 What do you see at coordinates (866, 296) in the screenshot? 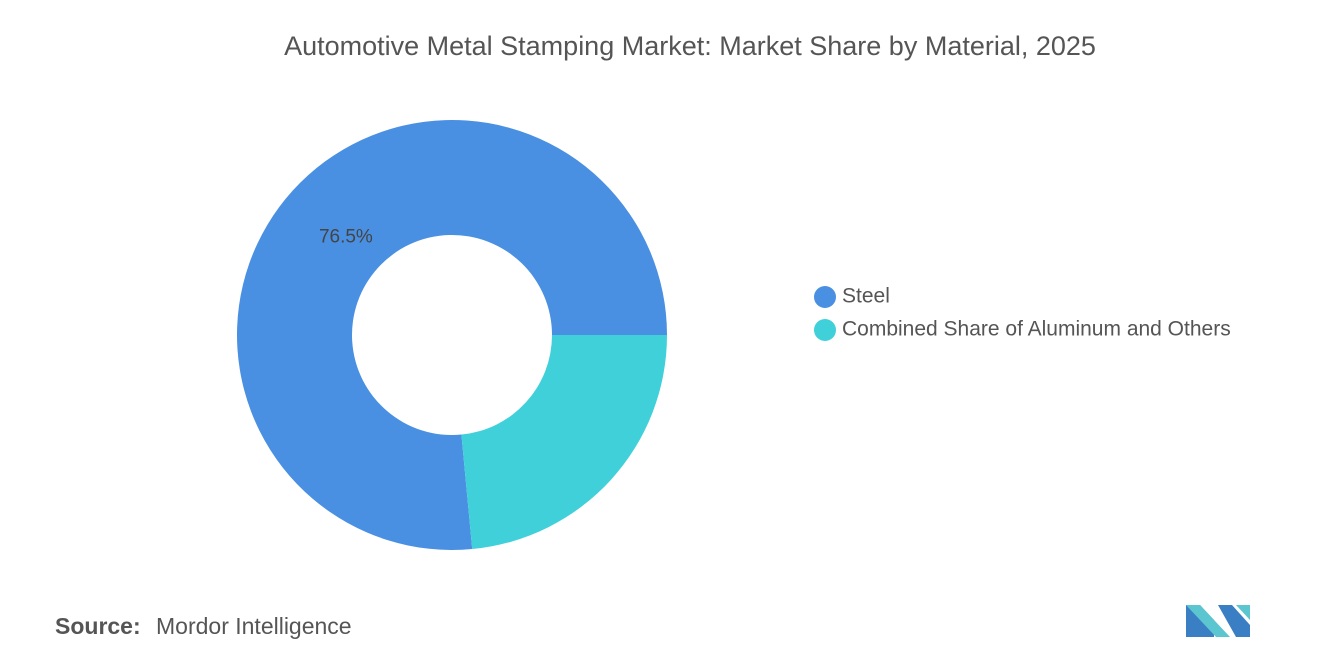
I see `legend-label: Steel` at bounding box center [866, 296].